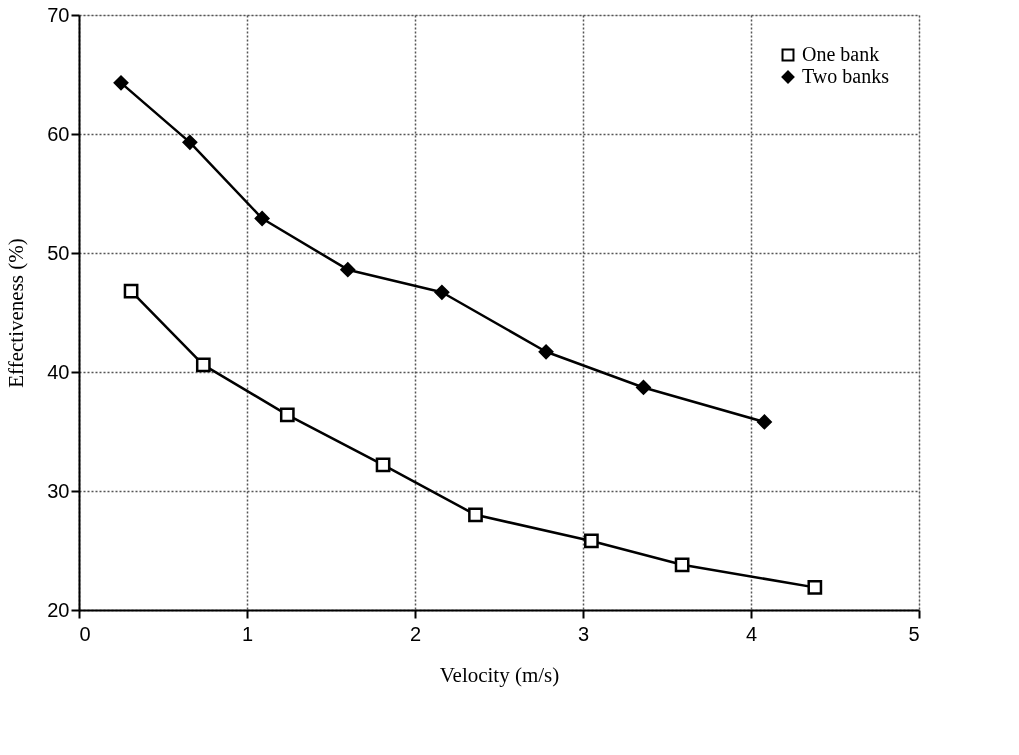 This screenshot has width=1019, height=755. What do you see at coordinates (58, 252) in the screenshot?
I see `y-tick-label: 50` at bounding box center [58, 252].